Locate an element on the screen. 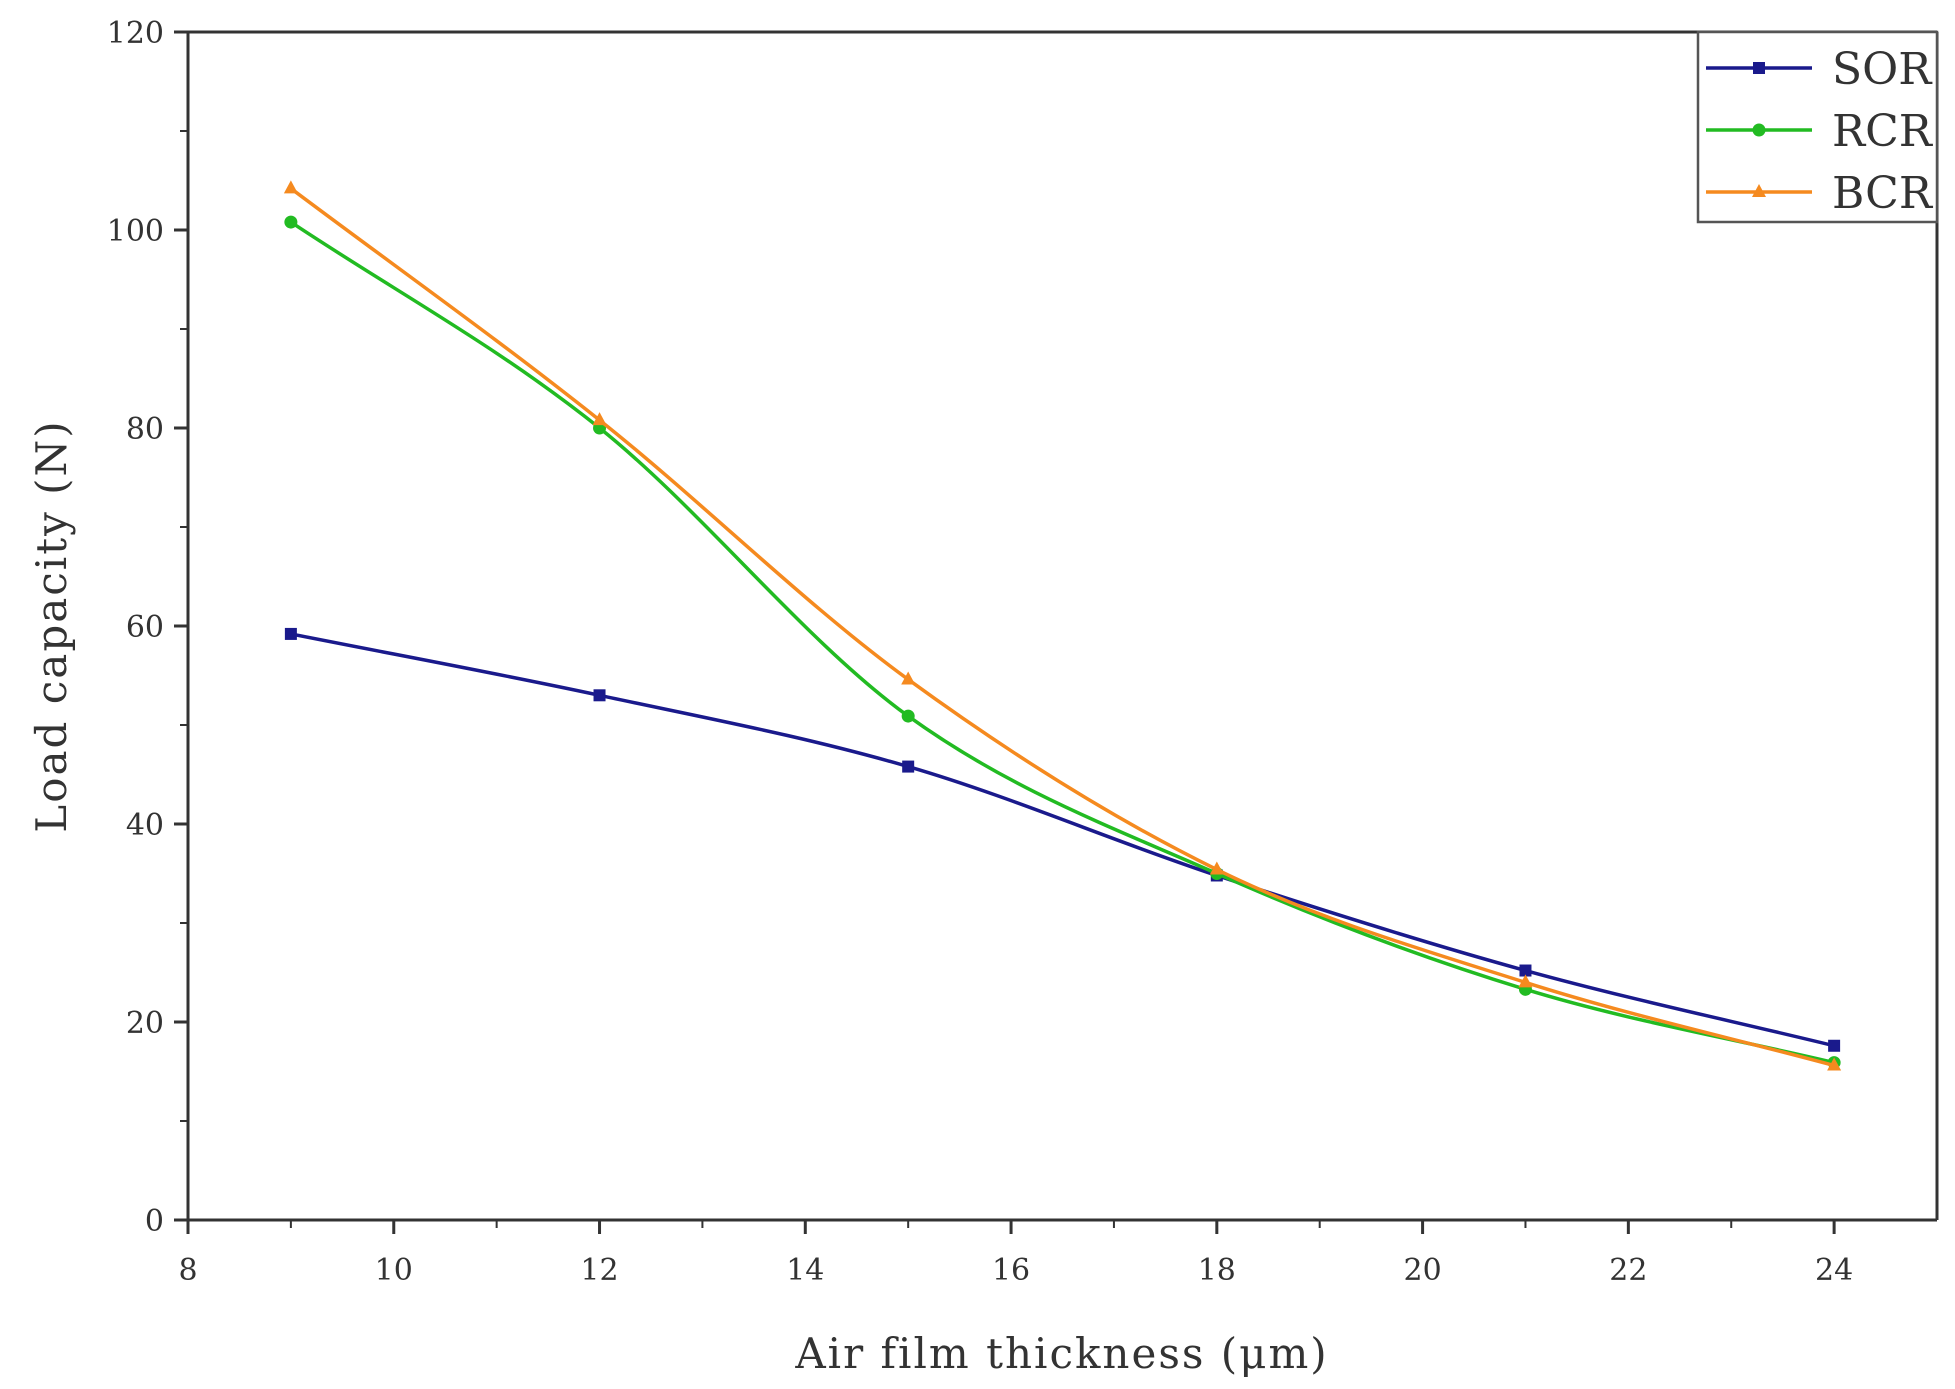  y-axis-title: Load capacity (N) is located at coordinates (51, 625).